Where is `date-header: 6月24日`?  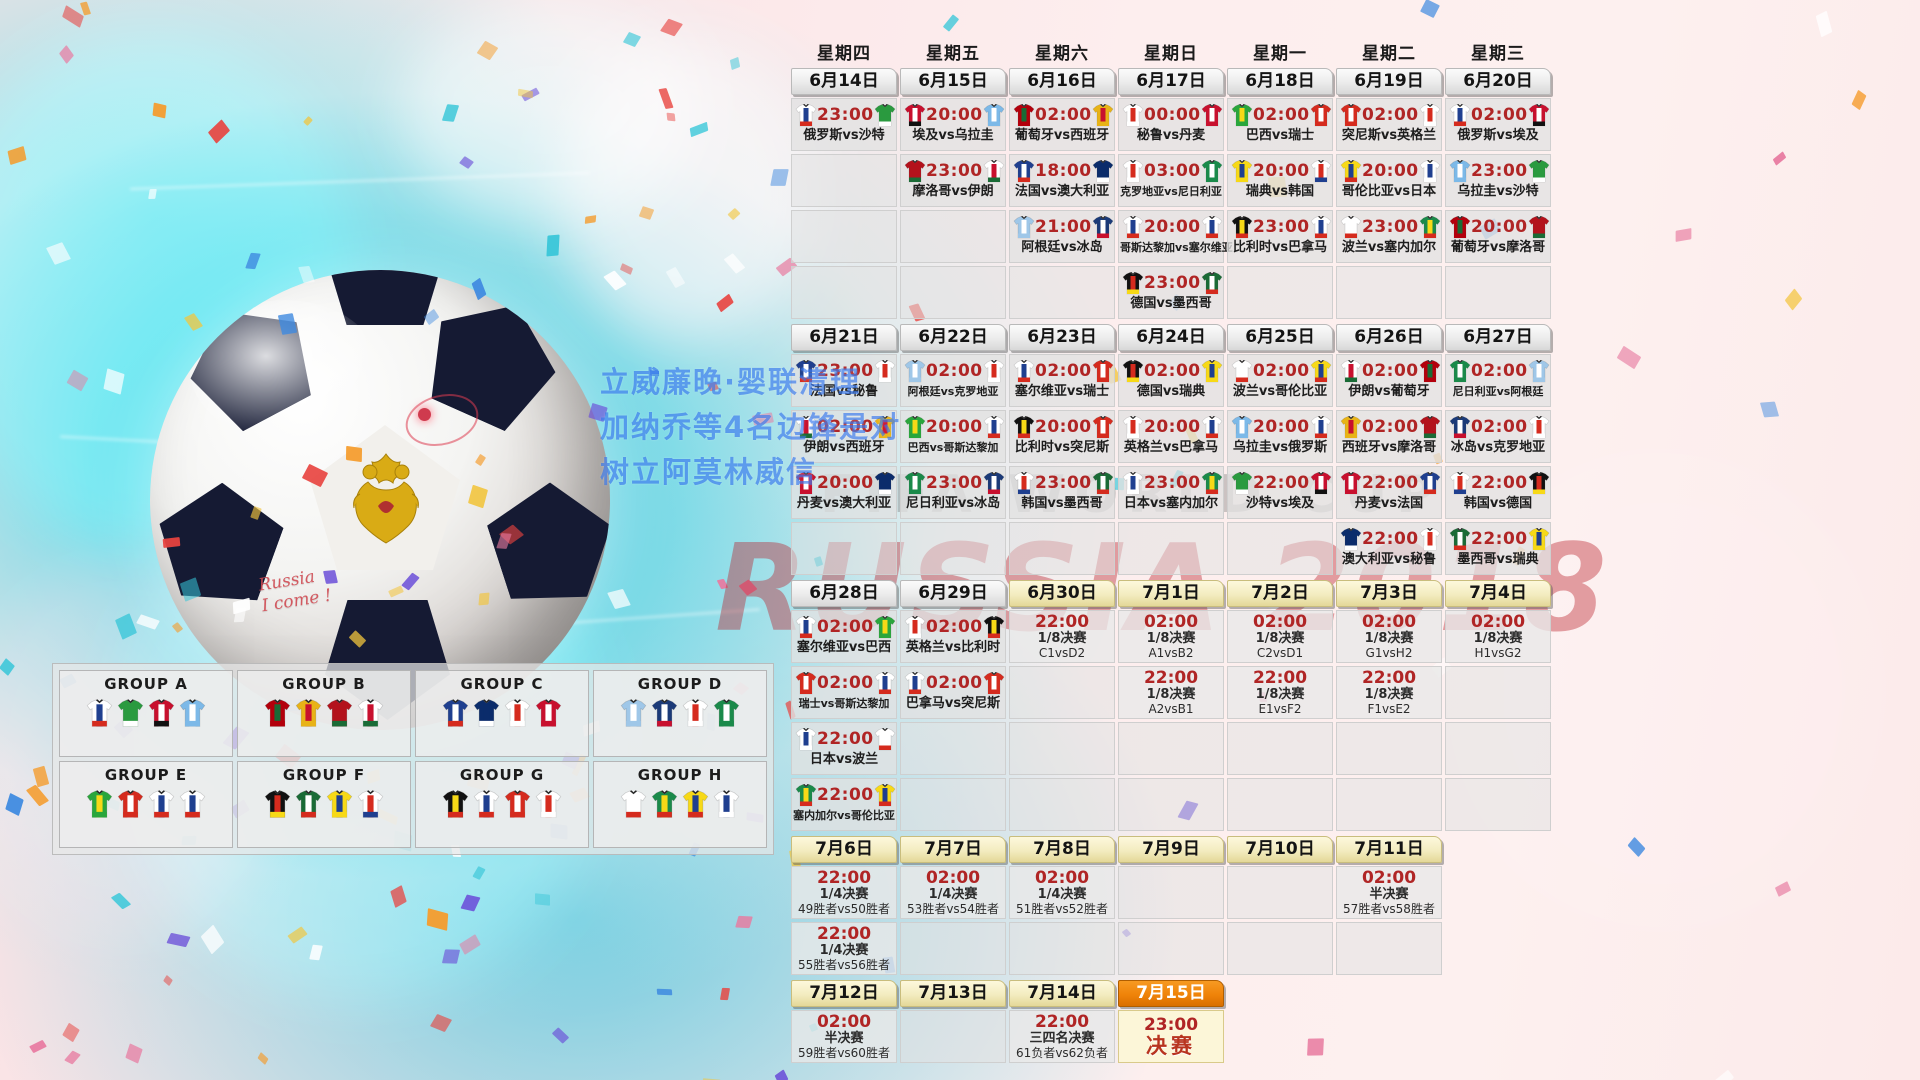 date-header: 6月24日 is located at coordinates (1171, 337).